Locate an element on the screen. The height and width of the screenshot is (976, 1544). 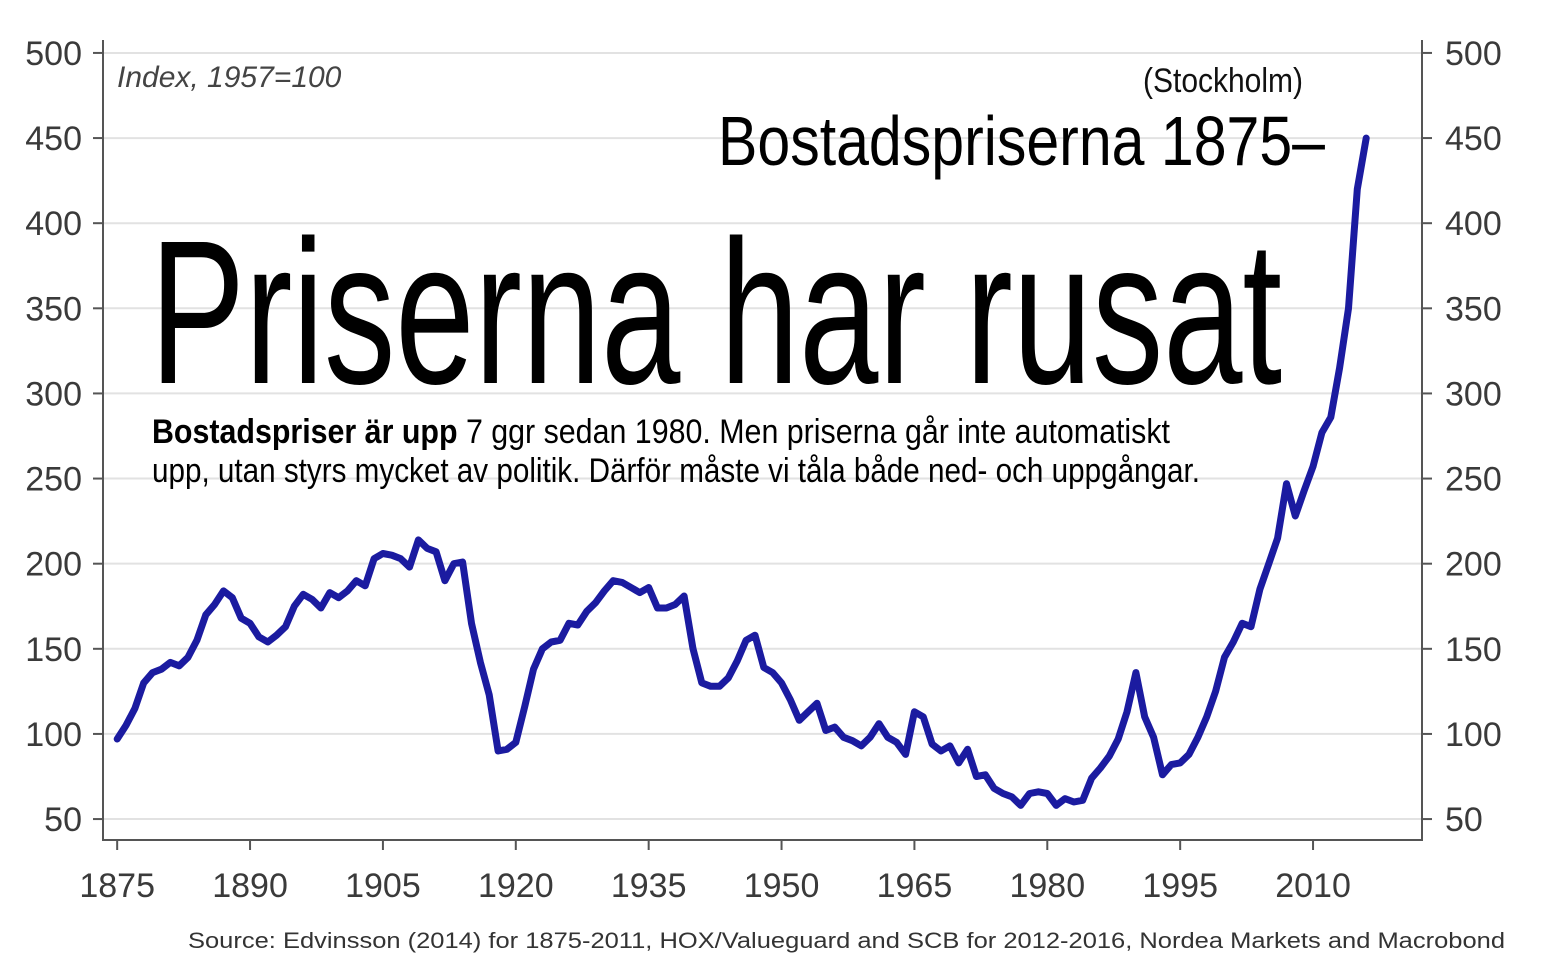
x-tick-label: 2010 is located at coordinates (1313, 886).